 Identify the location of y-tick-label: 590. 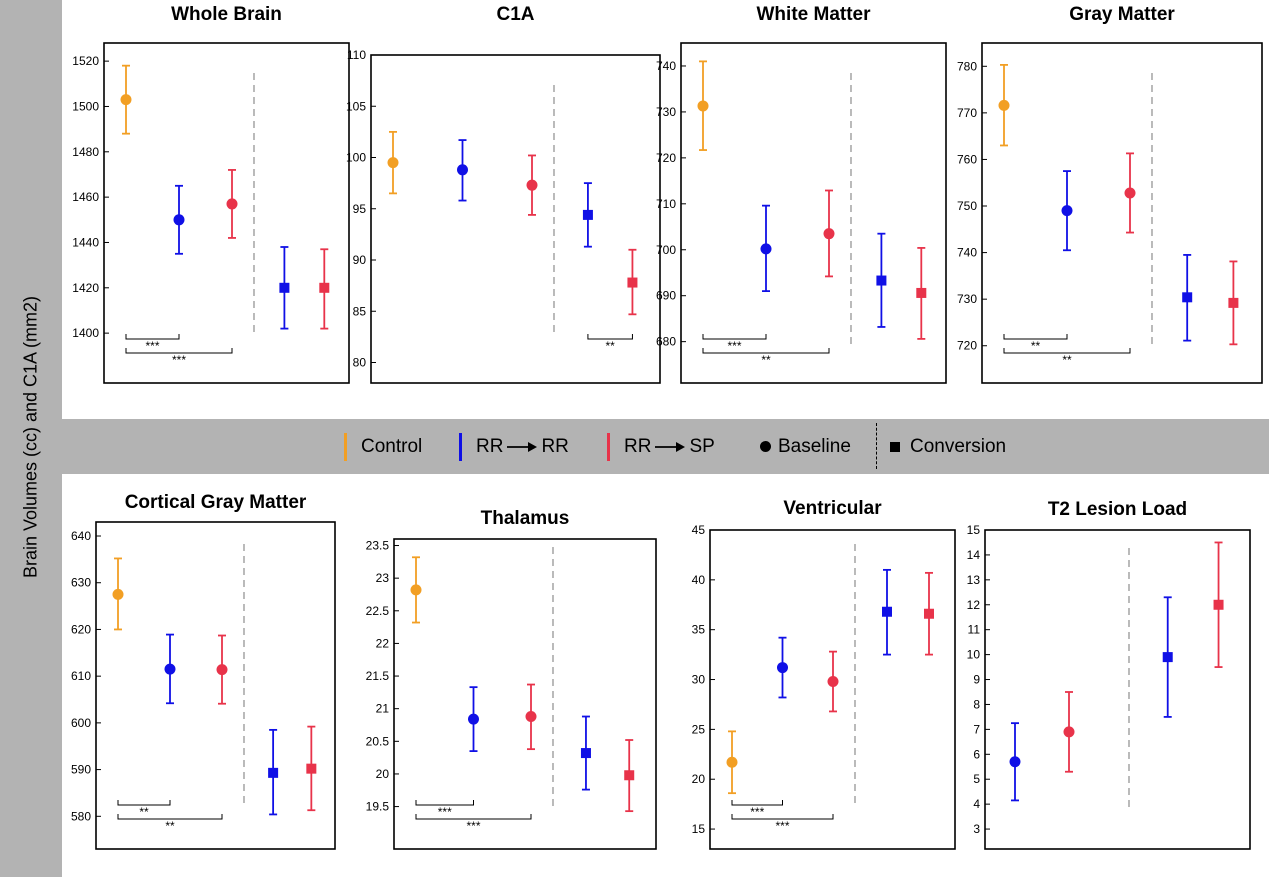
(81, 770).